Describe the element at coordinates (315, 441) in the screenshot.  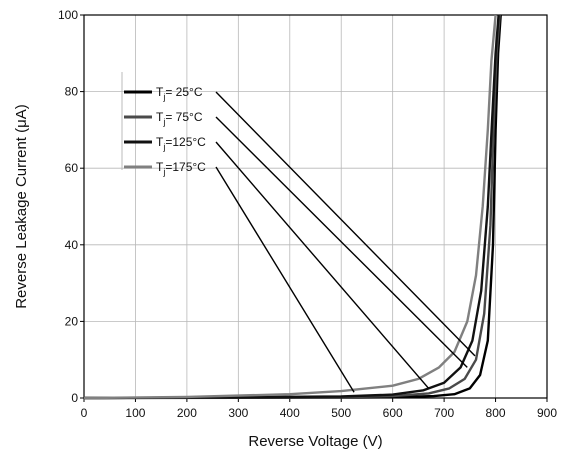
I see `x-axis-title: Reverse Voltage (V)` at that location.